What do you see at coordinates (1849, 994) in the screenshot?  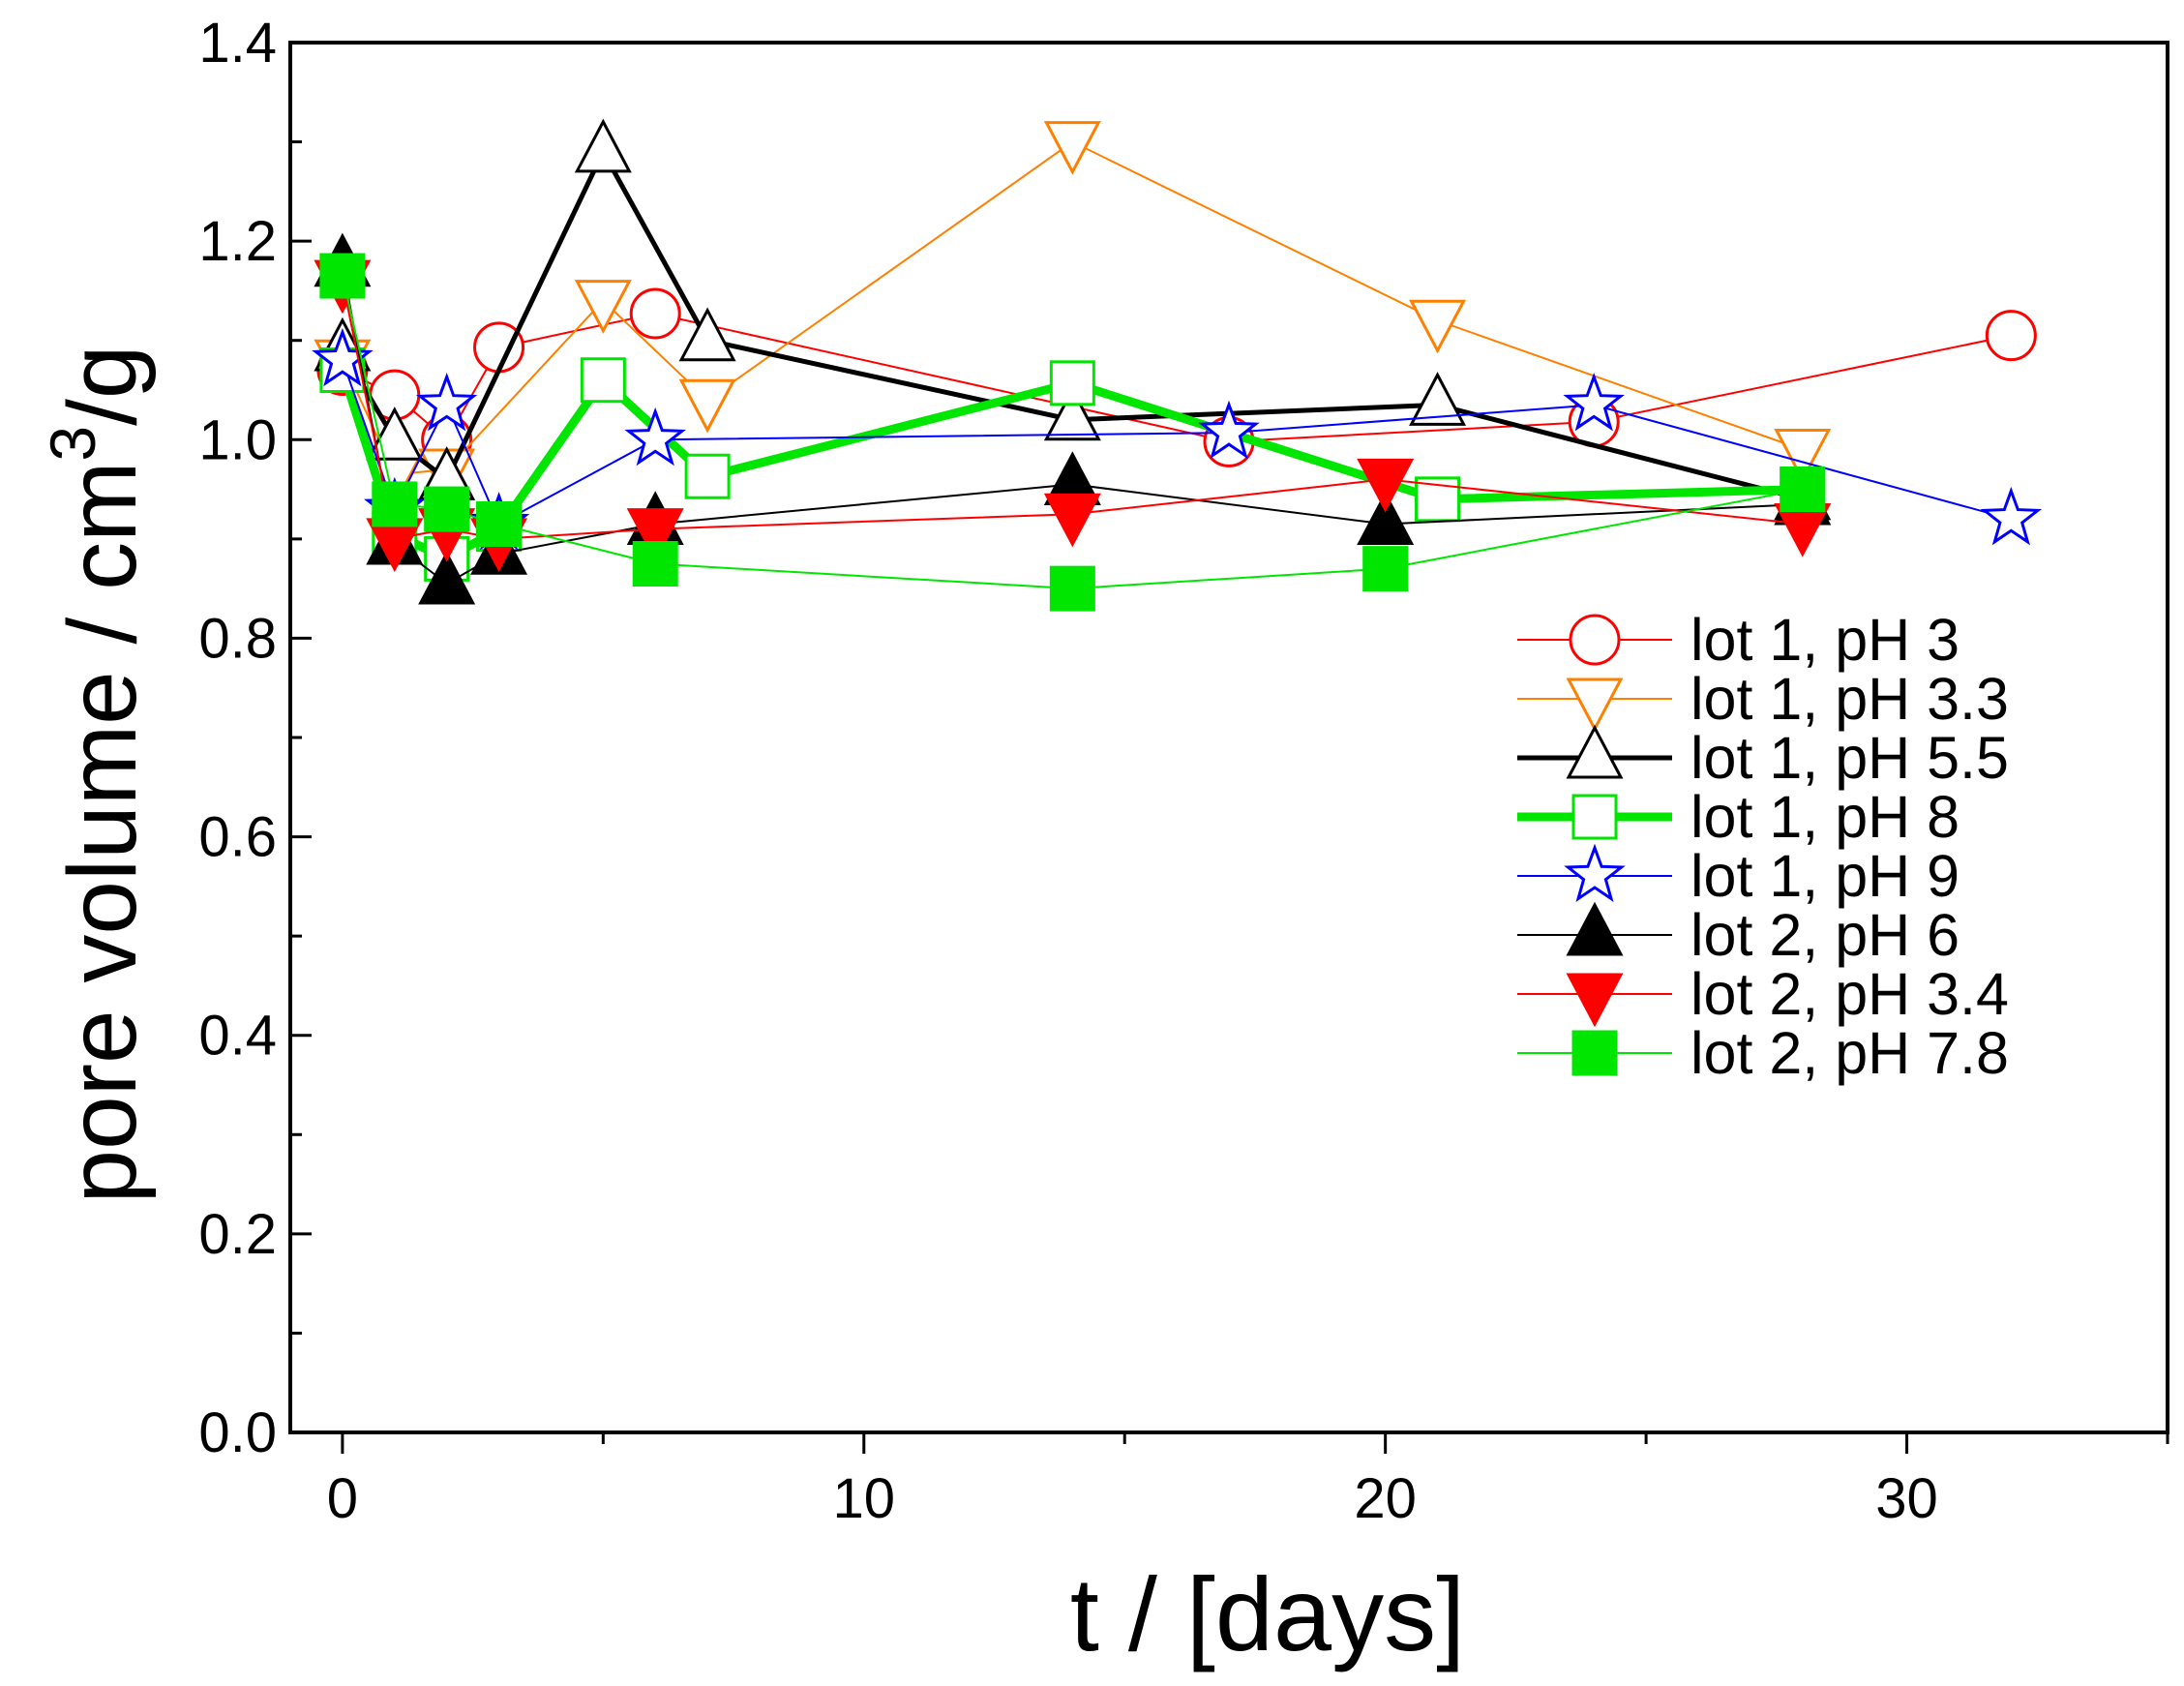 I see `legend-label: lot 2, pH 3.4` at bounding box center [1849, 994].